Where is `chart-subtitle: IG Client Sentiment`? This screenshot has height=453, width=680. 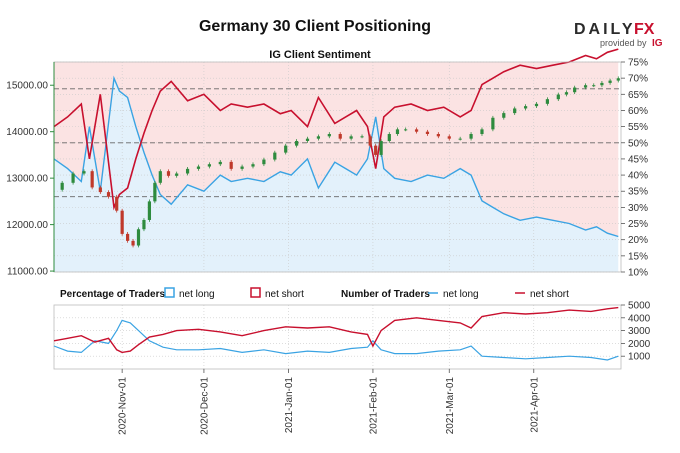 chart-subtitle: IG Client Sentiment is located at coordinates (320, 55).